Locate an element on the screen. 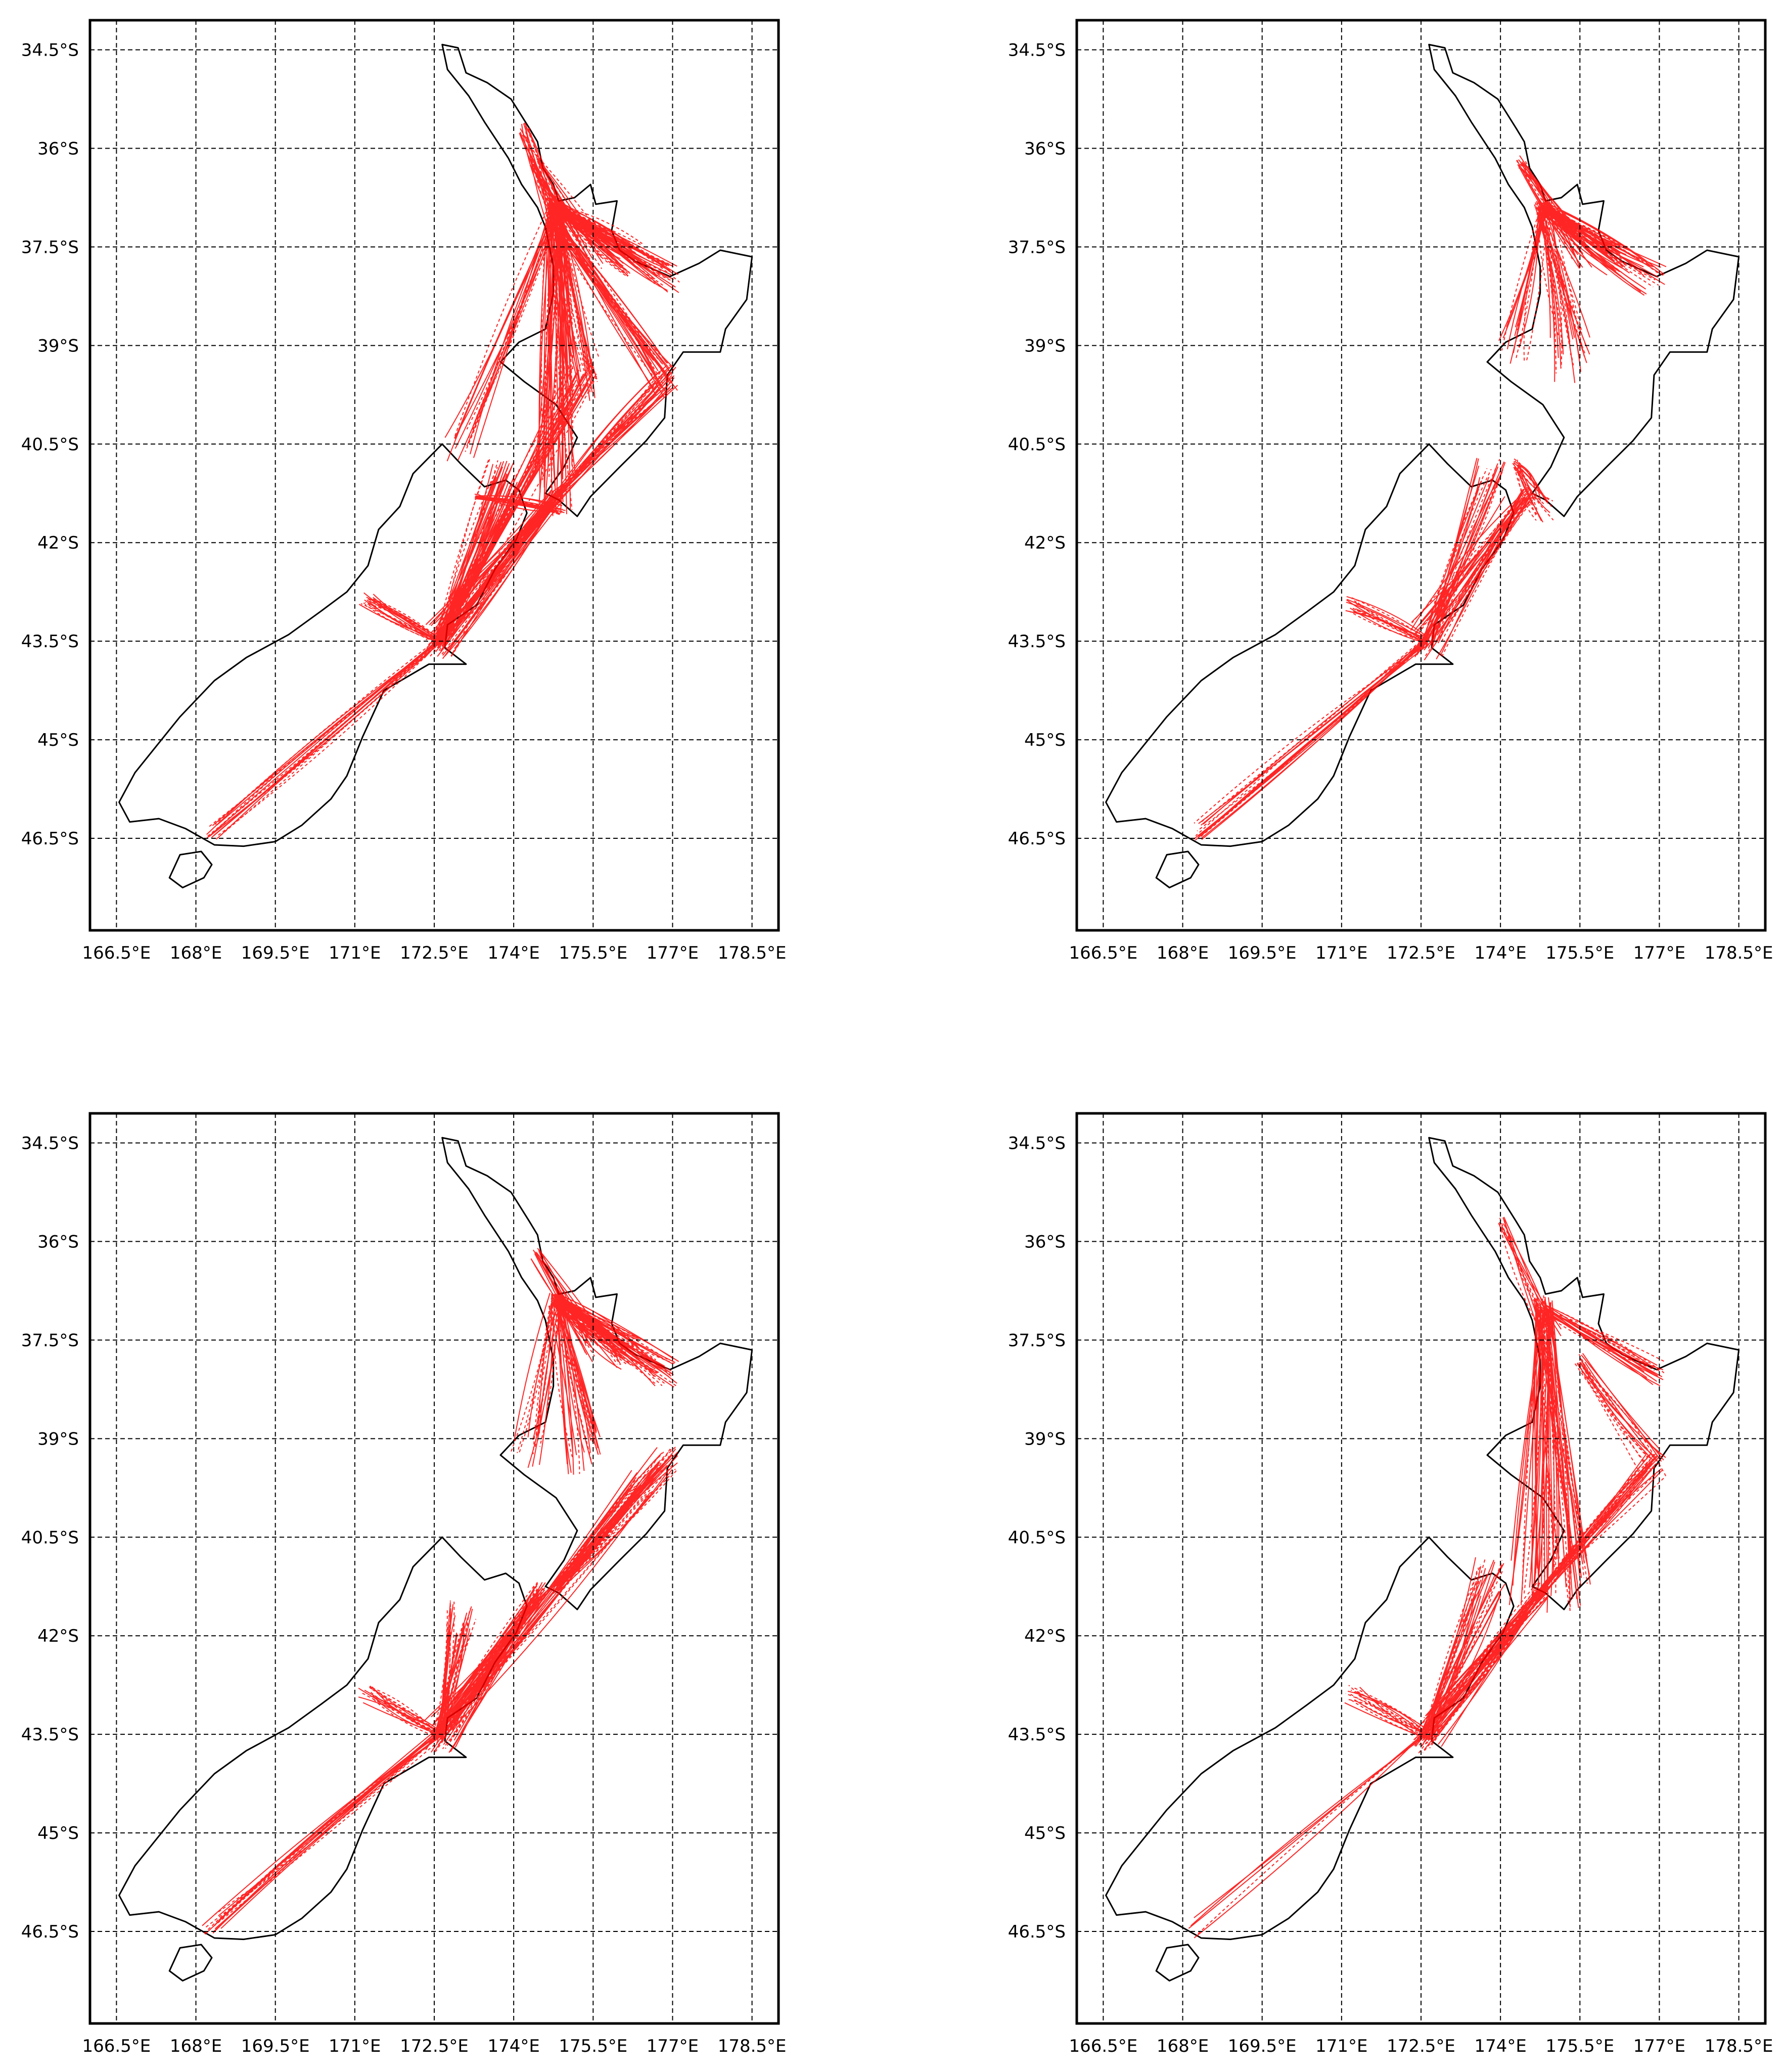 The height and width of the screenshot is (2072, 1785). route-lines is located at coordinates (440, 1591).